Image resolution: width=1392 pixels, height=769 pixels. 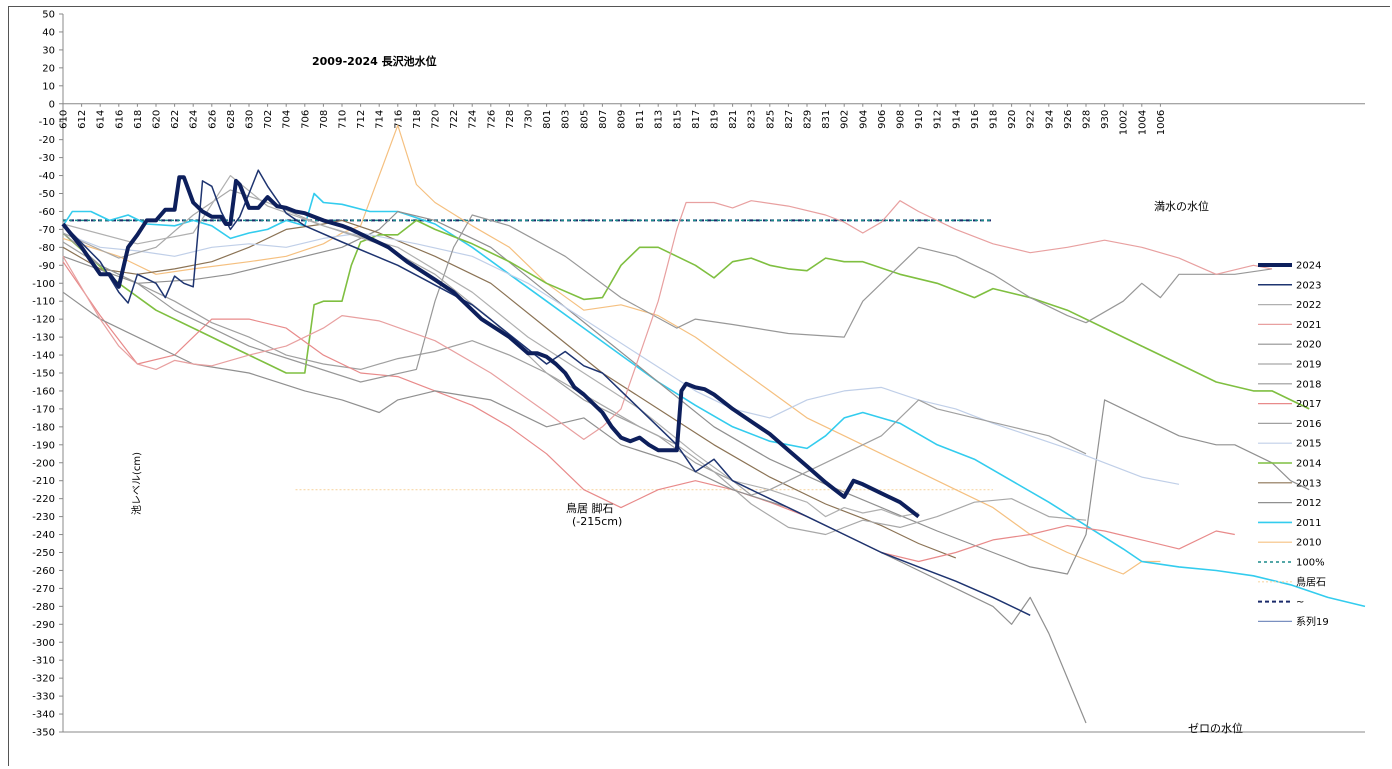 What do you see at coordinates (47, 248) in the screenshot?
I see `y-tick-label: -80` at bounding box center [47, 248].